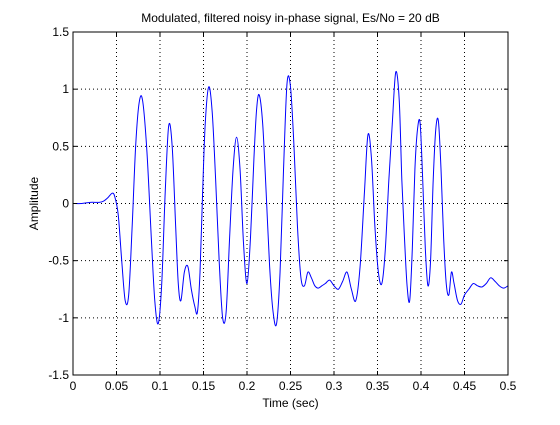  I want to click on y-tick-label: 0.5, so click(60, 146).